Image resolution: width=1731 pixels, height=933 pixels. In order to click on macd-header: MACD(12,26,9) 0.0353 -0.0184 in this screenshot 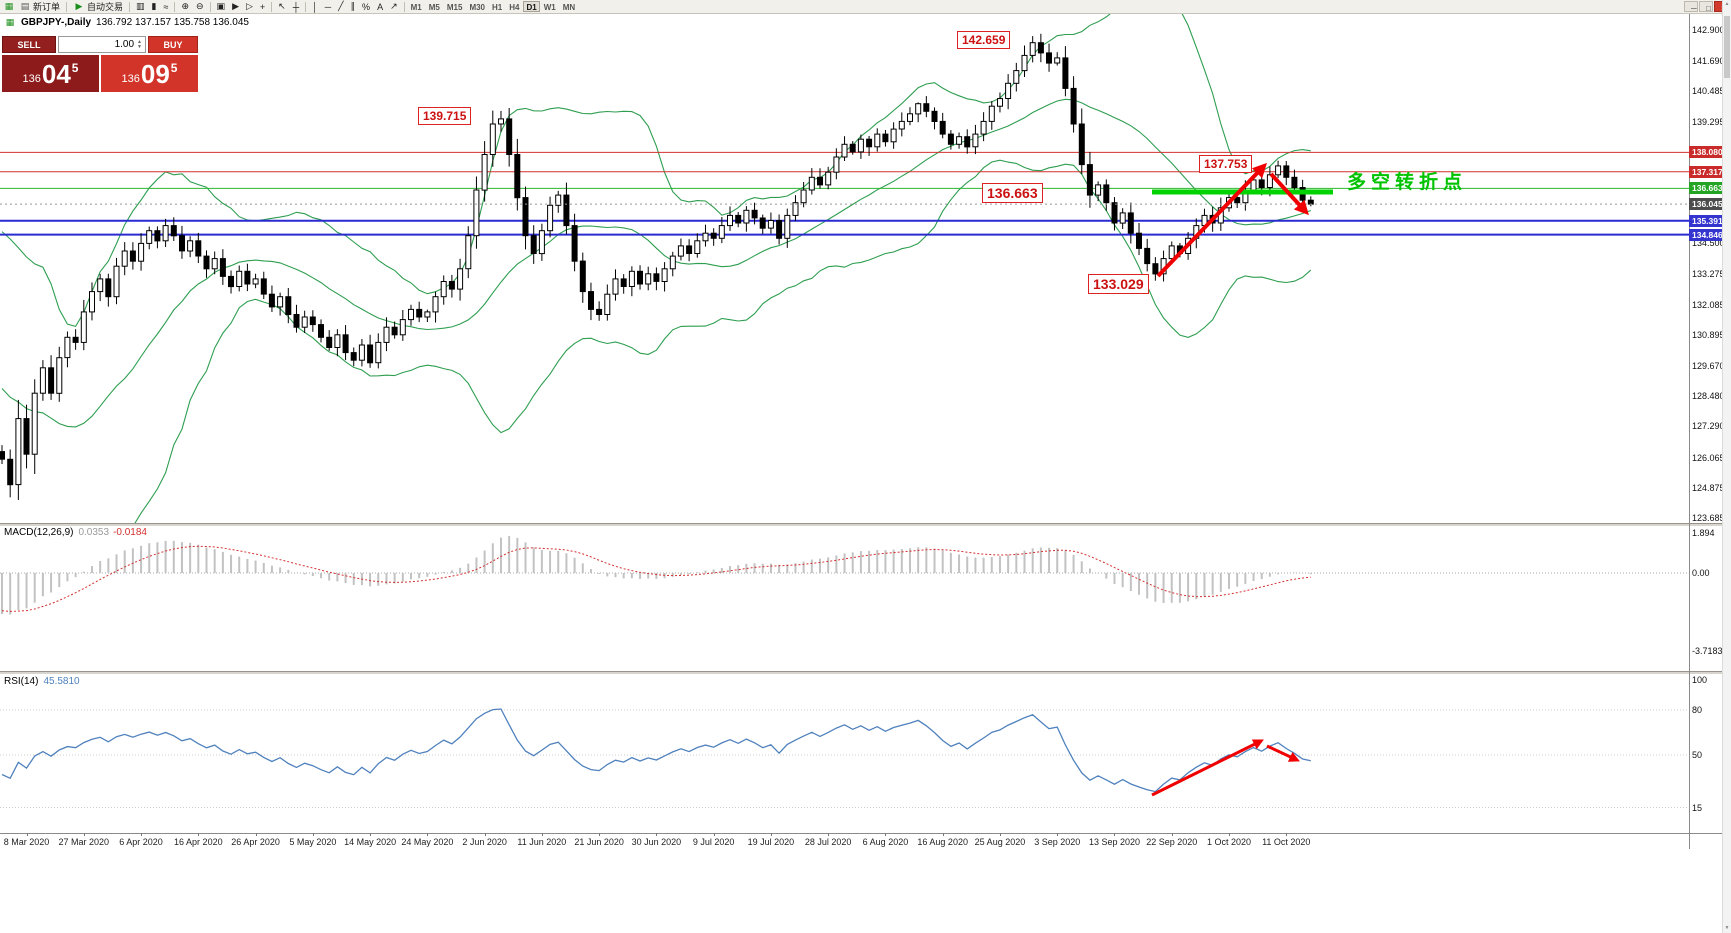, I will do `click(75, 532)`.